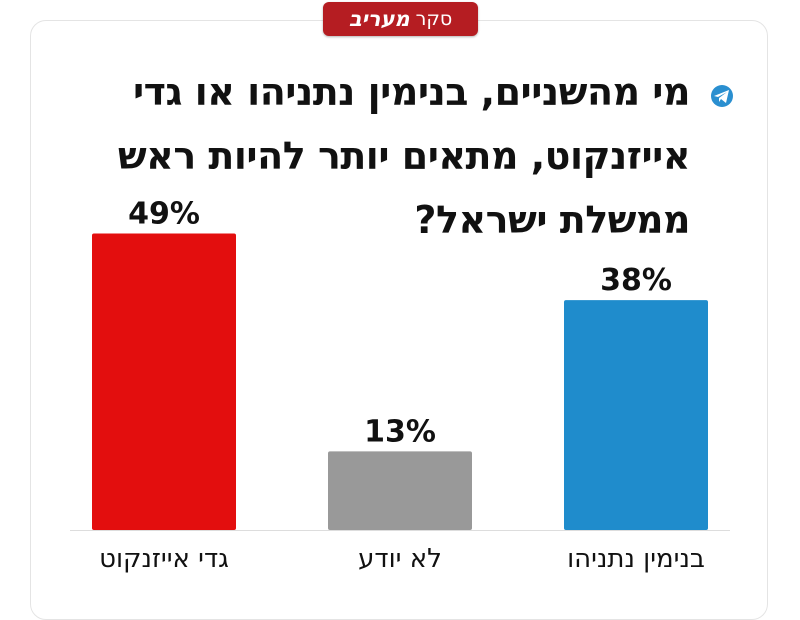 This screenshot has width=800, height=620. I want to click on category-label-2: בנימין נתניהו, so click(636, 559).